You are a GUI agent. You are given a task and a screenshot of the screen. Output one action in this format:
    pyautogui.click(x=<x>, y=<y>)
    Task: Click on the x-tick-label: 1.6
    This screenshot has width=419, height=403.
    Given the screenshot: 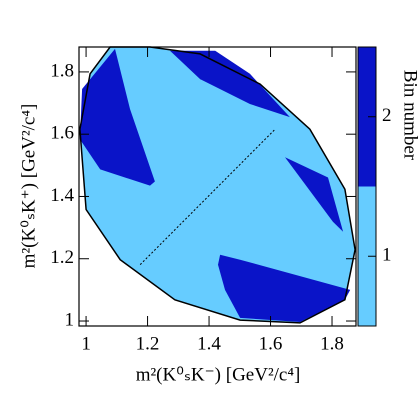 What is the action you would take?
    pyautogui.click(x=271, y=343)
    